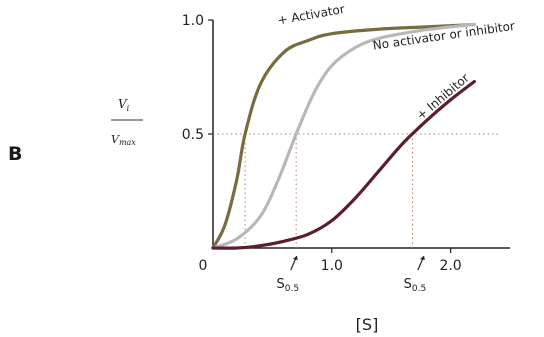  Describe the element at coordinates (115, 139) in the screenshot. I see `y-label-denominator: V` at that location.